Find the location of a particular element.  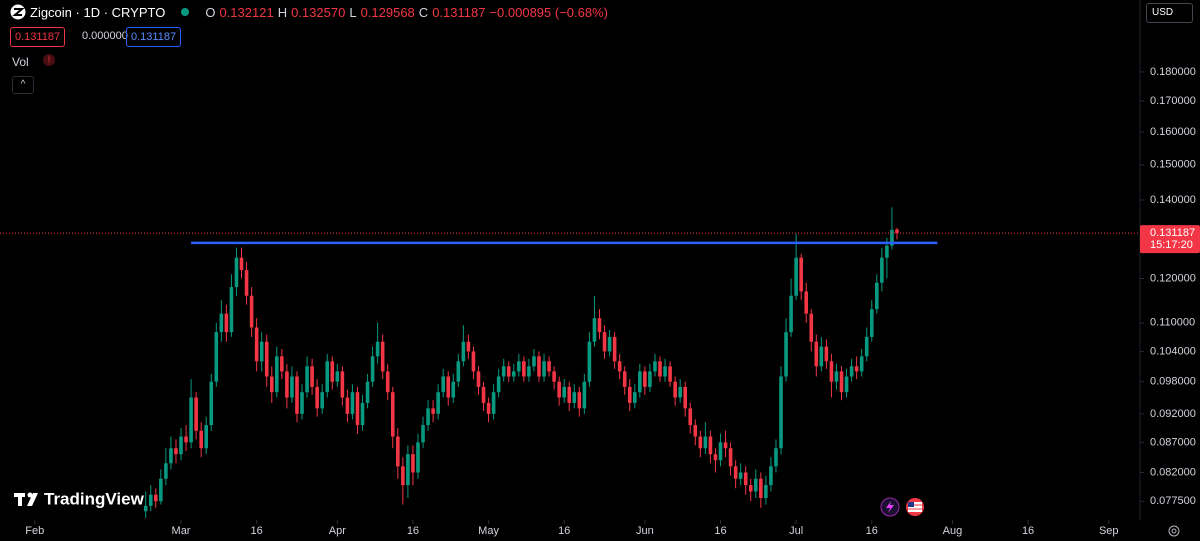

l-label: L is located at coordinates (353, 12).